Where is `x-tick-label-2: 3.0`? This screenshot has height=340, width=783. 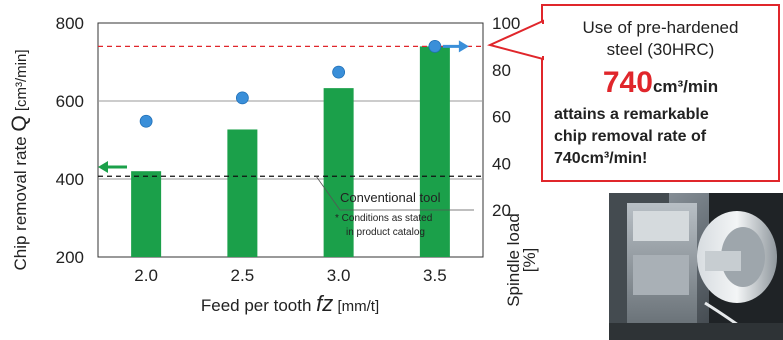 x-tick-label-2: 3.0 is located at coordinates (339, 275).